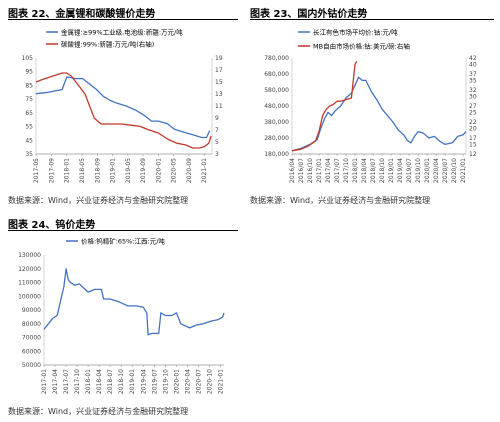 The image size is (500, 422). I want to click on x-tick-label: 2017/10, so click(346, 170).